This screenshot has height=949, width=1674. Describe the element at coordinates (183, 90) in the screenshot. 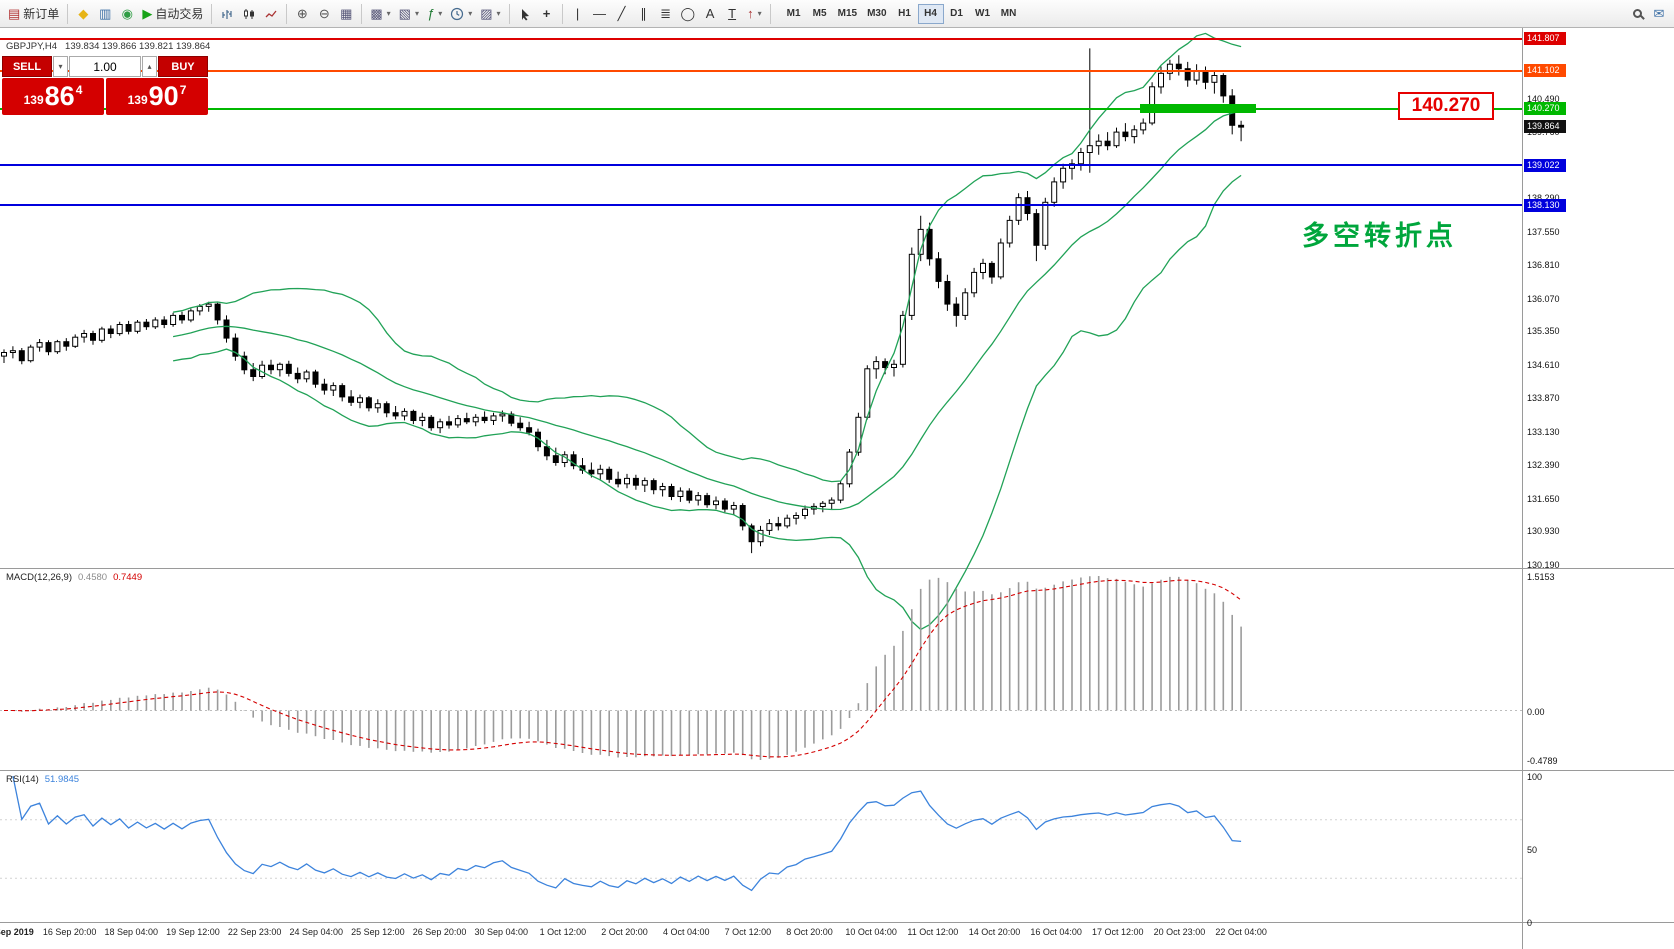

I see `buy-price-sup: 7` at that location.